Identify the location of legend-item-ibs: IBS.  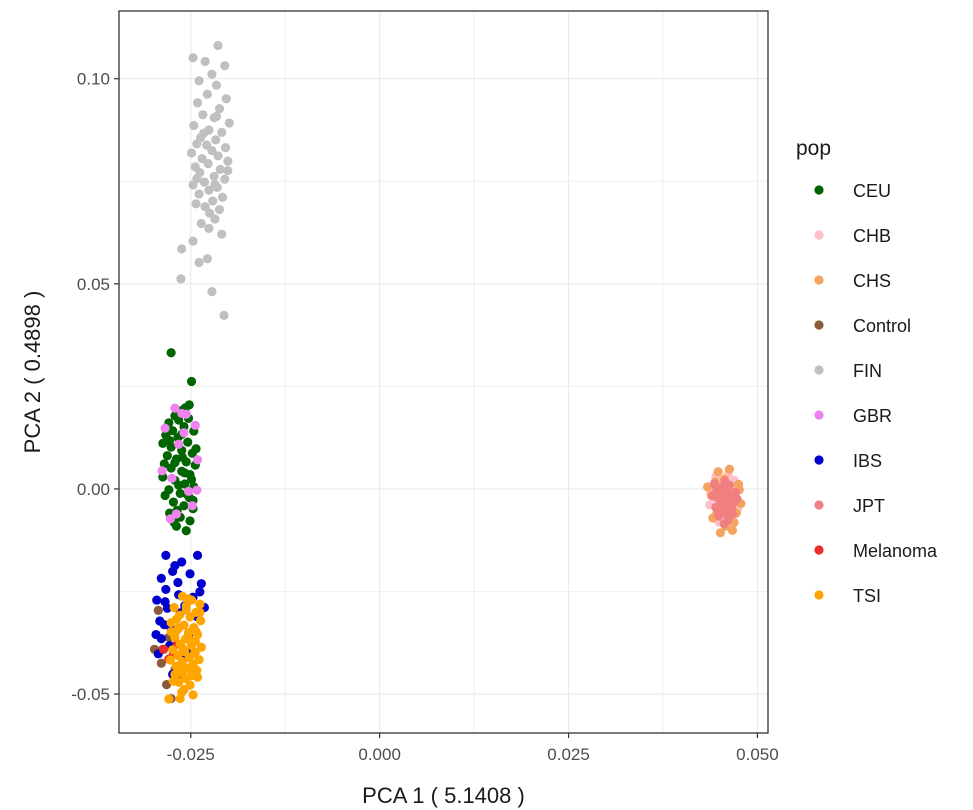
(848, 461).